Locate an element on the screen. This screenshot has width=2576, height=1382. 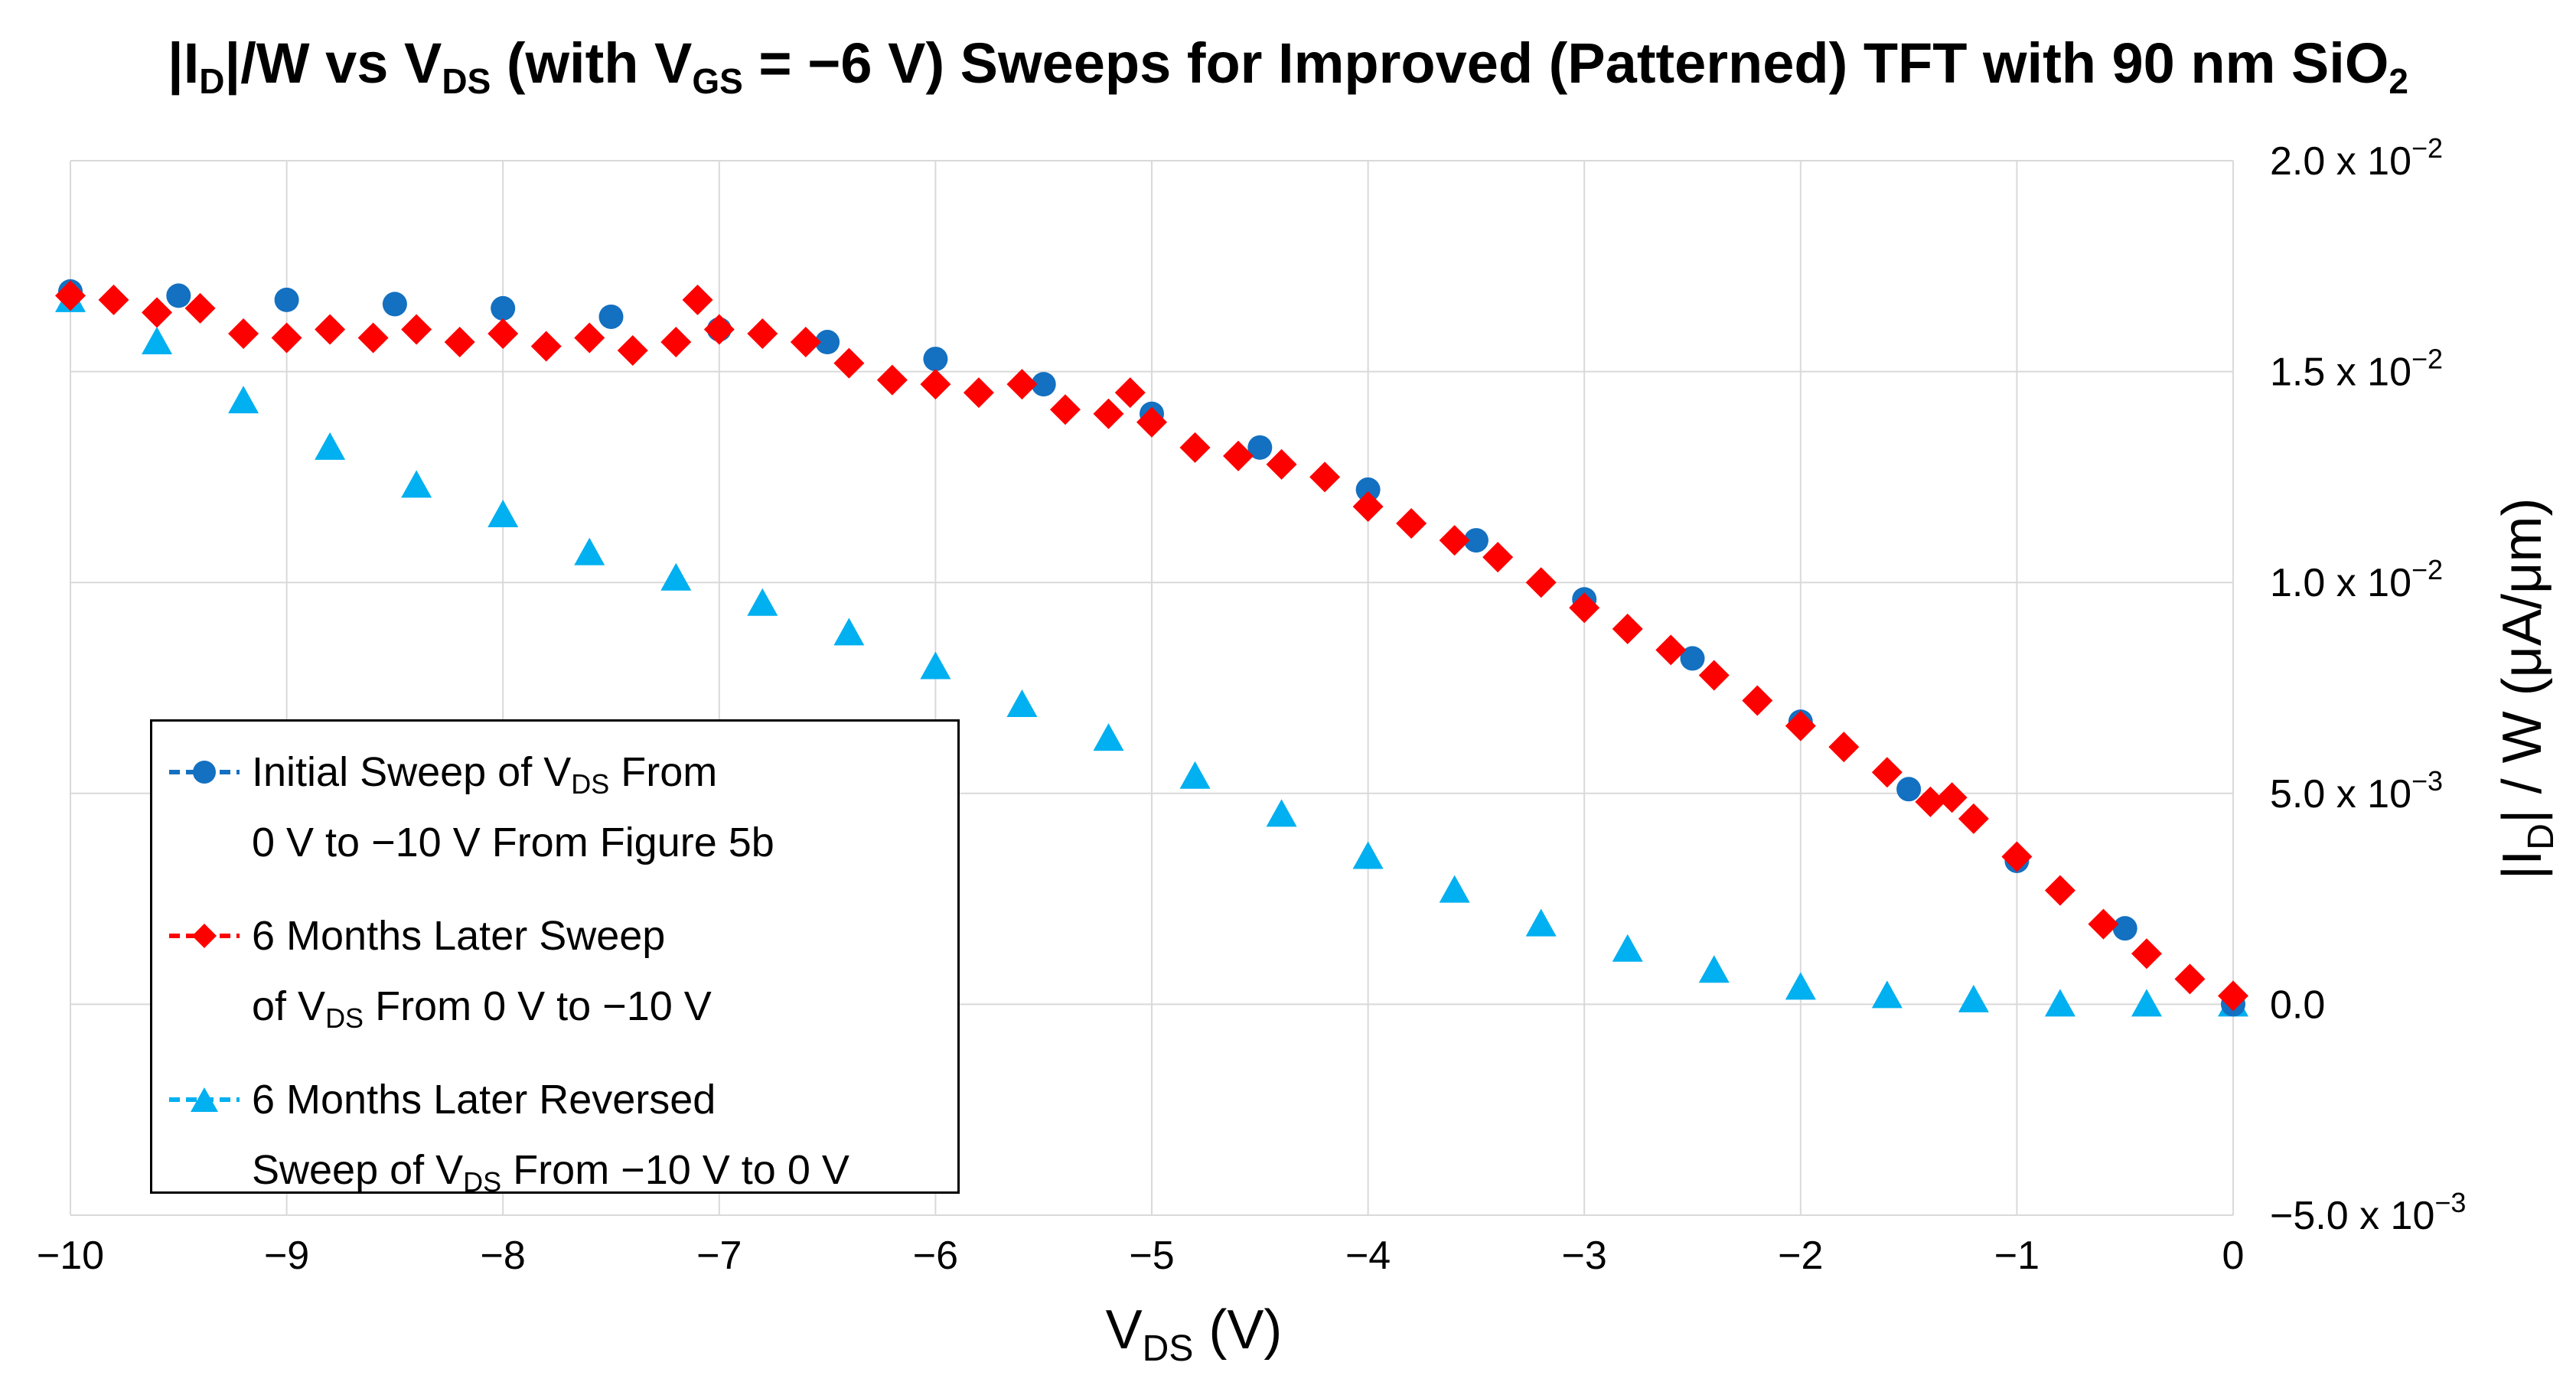
legend-swatch-initial is located at coordinates (204, 772).